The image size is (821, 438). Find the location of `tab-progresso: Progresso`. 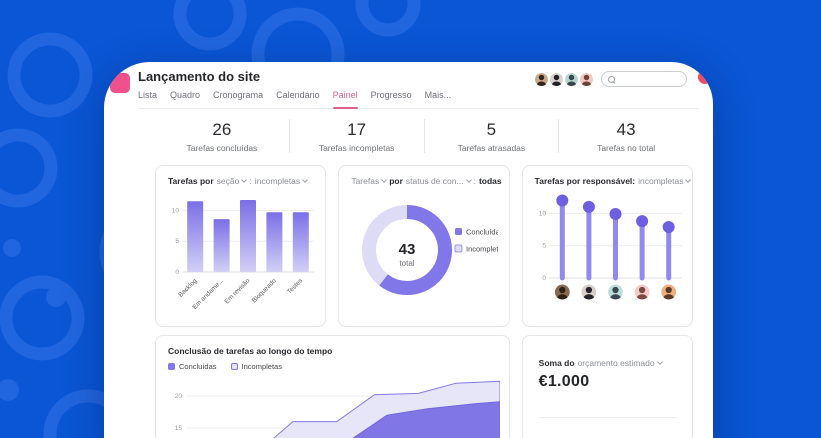

tab-progresso: Progresso is located at coordinates (391, 95).